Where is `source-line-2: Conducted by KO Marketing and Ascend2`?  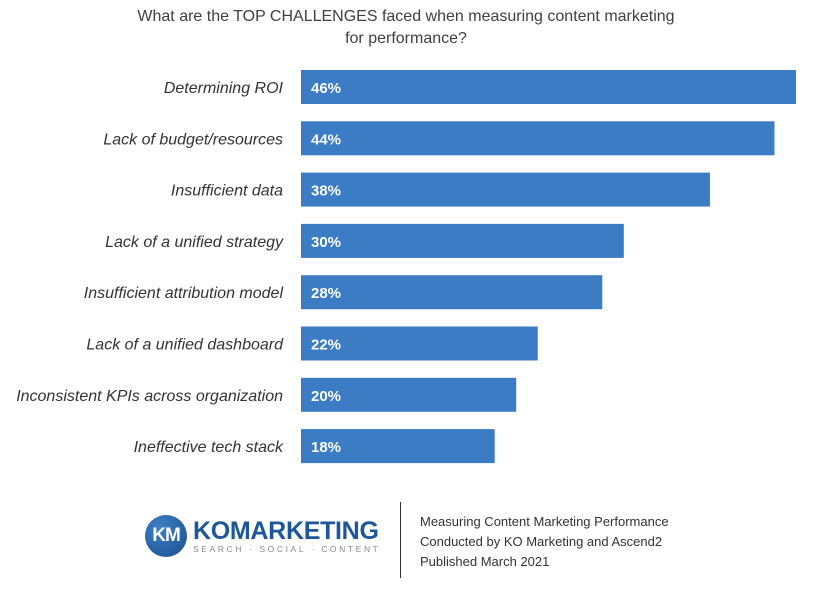 source-line-2: Conducted by KO Marketing and Ascend2 is located at coordinates (541, 541).